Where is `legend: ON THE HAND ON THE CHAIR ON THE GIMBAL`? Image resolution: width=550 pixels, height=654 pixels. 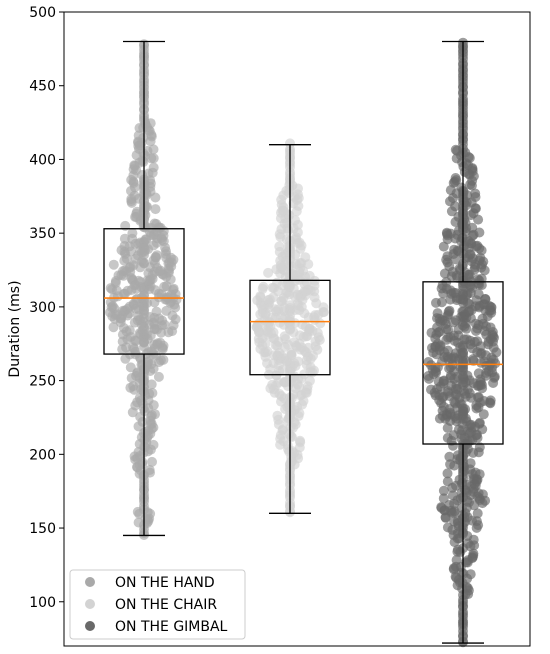
legend: ON THE HAND ON THE CHAIR ON THE GIMBAL is located at coordinates (157, 604).